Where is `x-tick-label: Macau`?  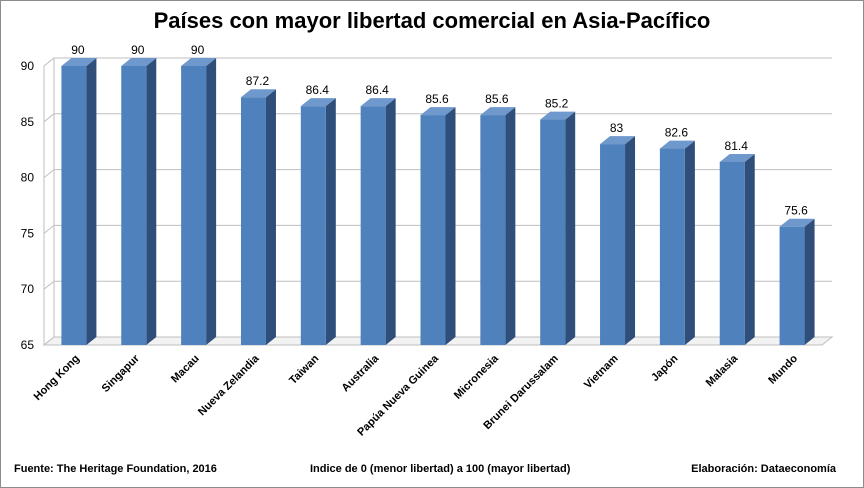
x-tick-label: Macau is located at coordinates (185, 369).